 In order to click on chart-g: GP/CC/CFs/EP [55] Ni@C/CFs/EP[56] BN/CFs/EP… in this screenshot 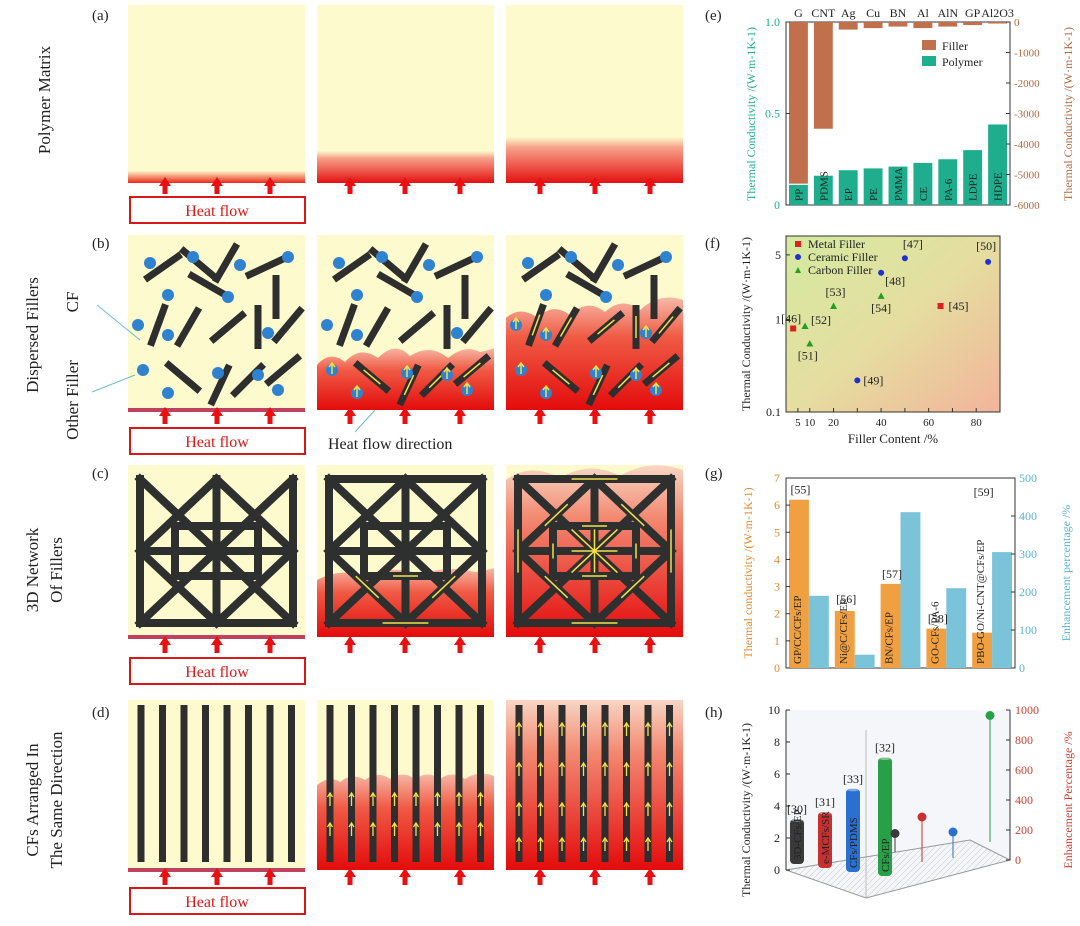, I will do `click(907, 573)`.